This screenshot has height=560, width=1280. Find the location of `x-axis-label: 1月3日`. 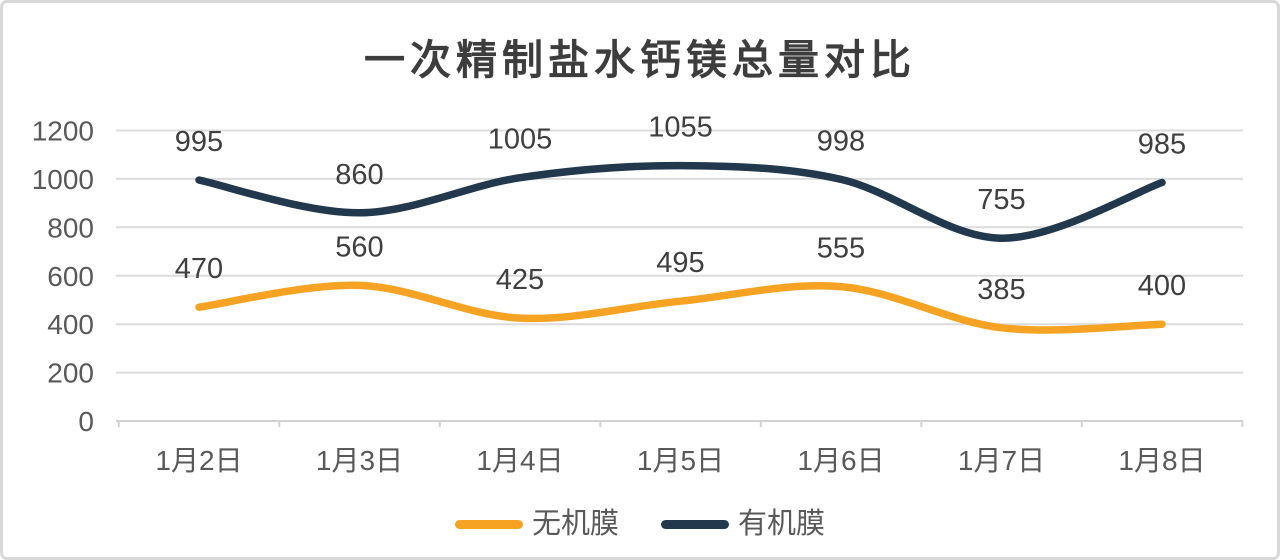

x-axis-label: 1月3日 is located at coordinates (359, 460).